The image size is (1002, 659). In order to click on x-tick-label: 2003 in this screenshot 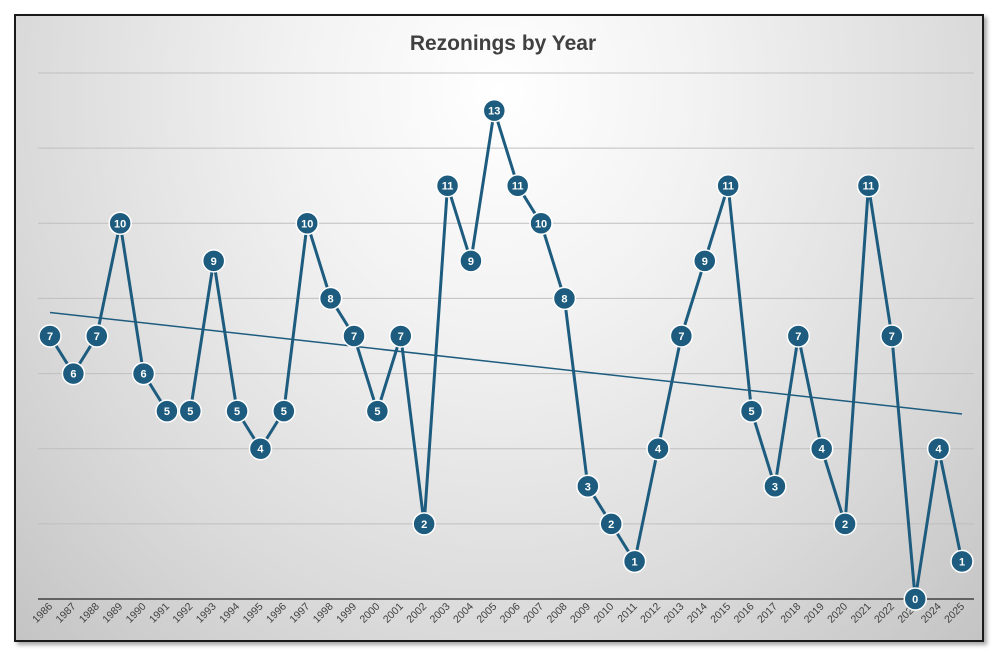, I will do `click(440, 613)`.